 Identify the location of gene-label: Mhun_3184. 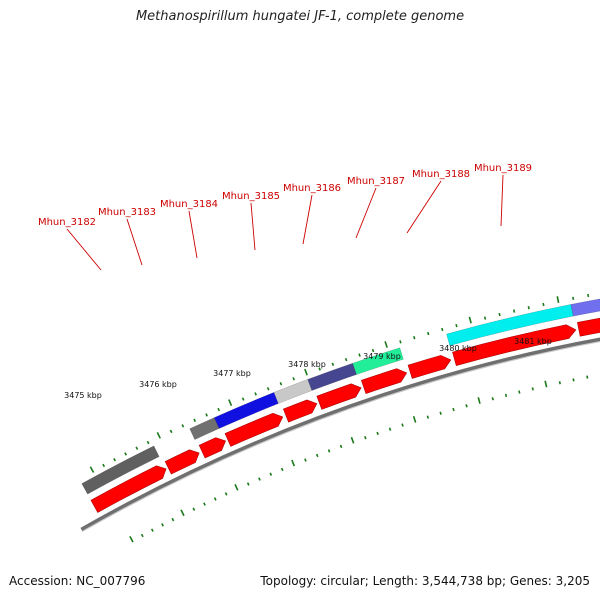
(189, 204).